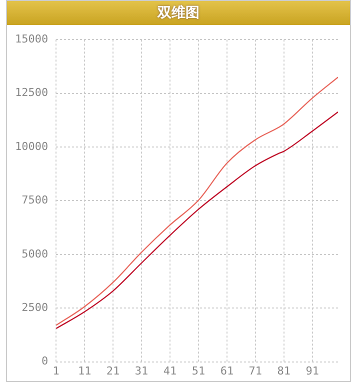 The image size is (357, 392). I want to click on x-tick-label: 31, so click(141, 371).